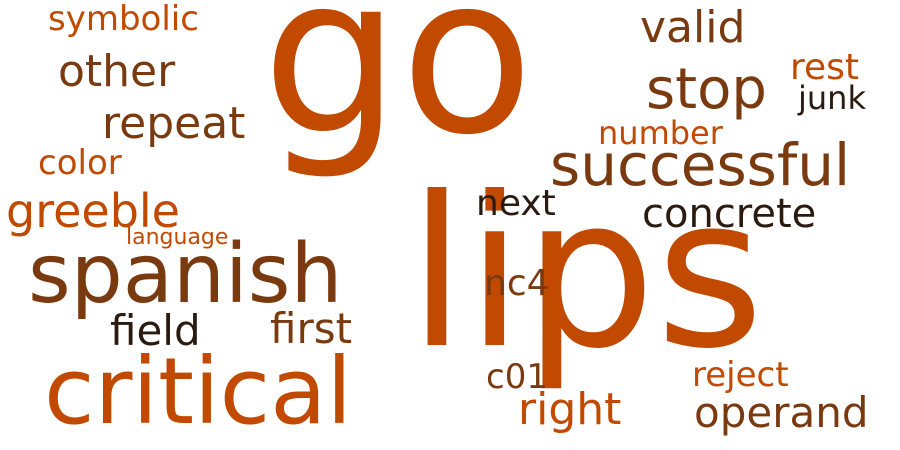 The height and width of the screenshot is (450, 900). Describe the element at coordinates (700, 165) in the screenshot. I see `word-successful: successful` at that location.